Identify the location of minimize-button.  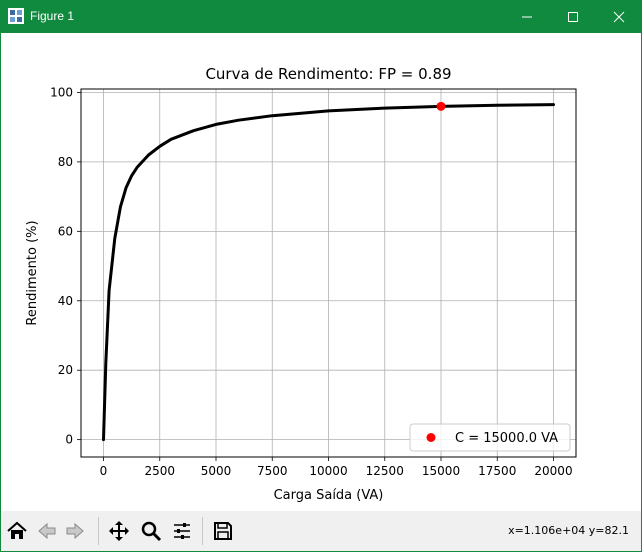
(527, 16).